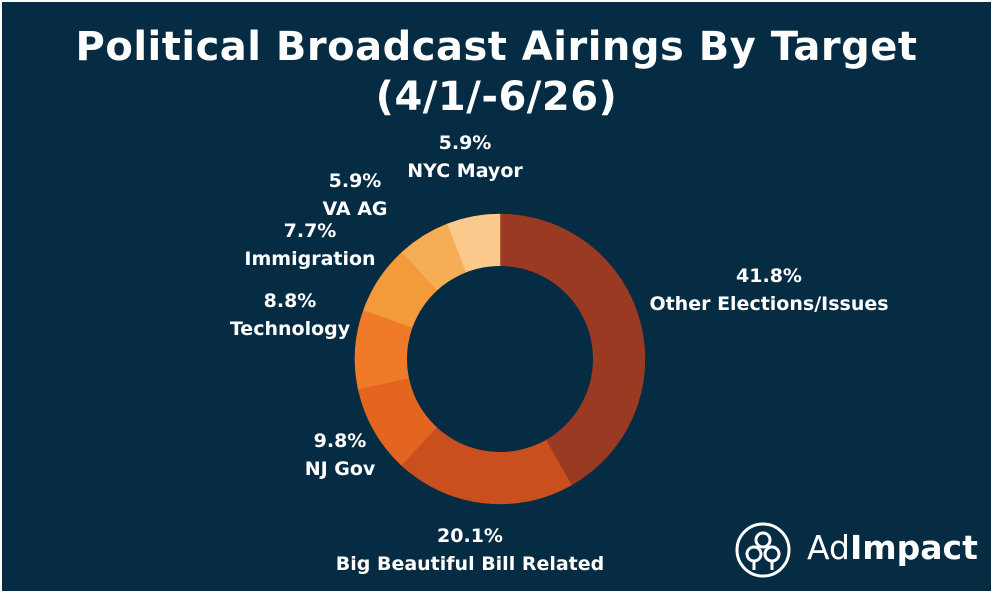 The height and width of the screenshot is (600, 1000). What do you see at coordinates (470, 550) in the screenshot?
I see `slice-label-group: 20.1% Big Beautiful Bill Related` at bounding box center [470, 550].